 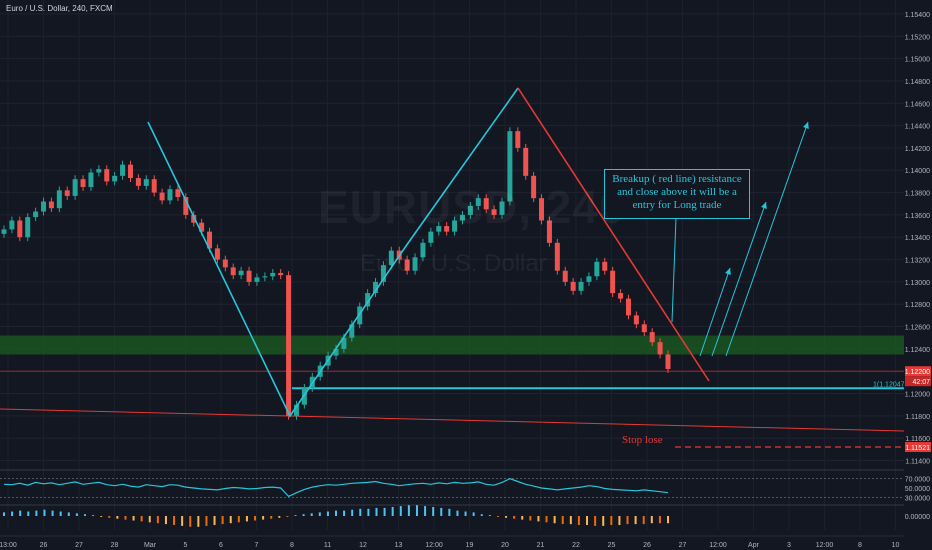 What do you see at coordinates (327, 545) in the screenshot?
I see `time-axis-label: 11` at bounding box center [327, 545].